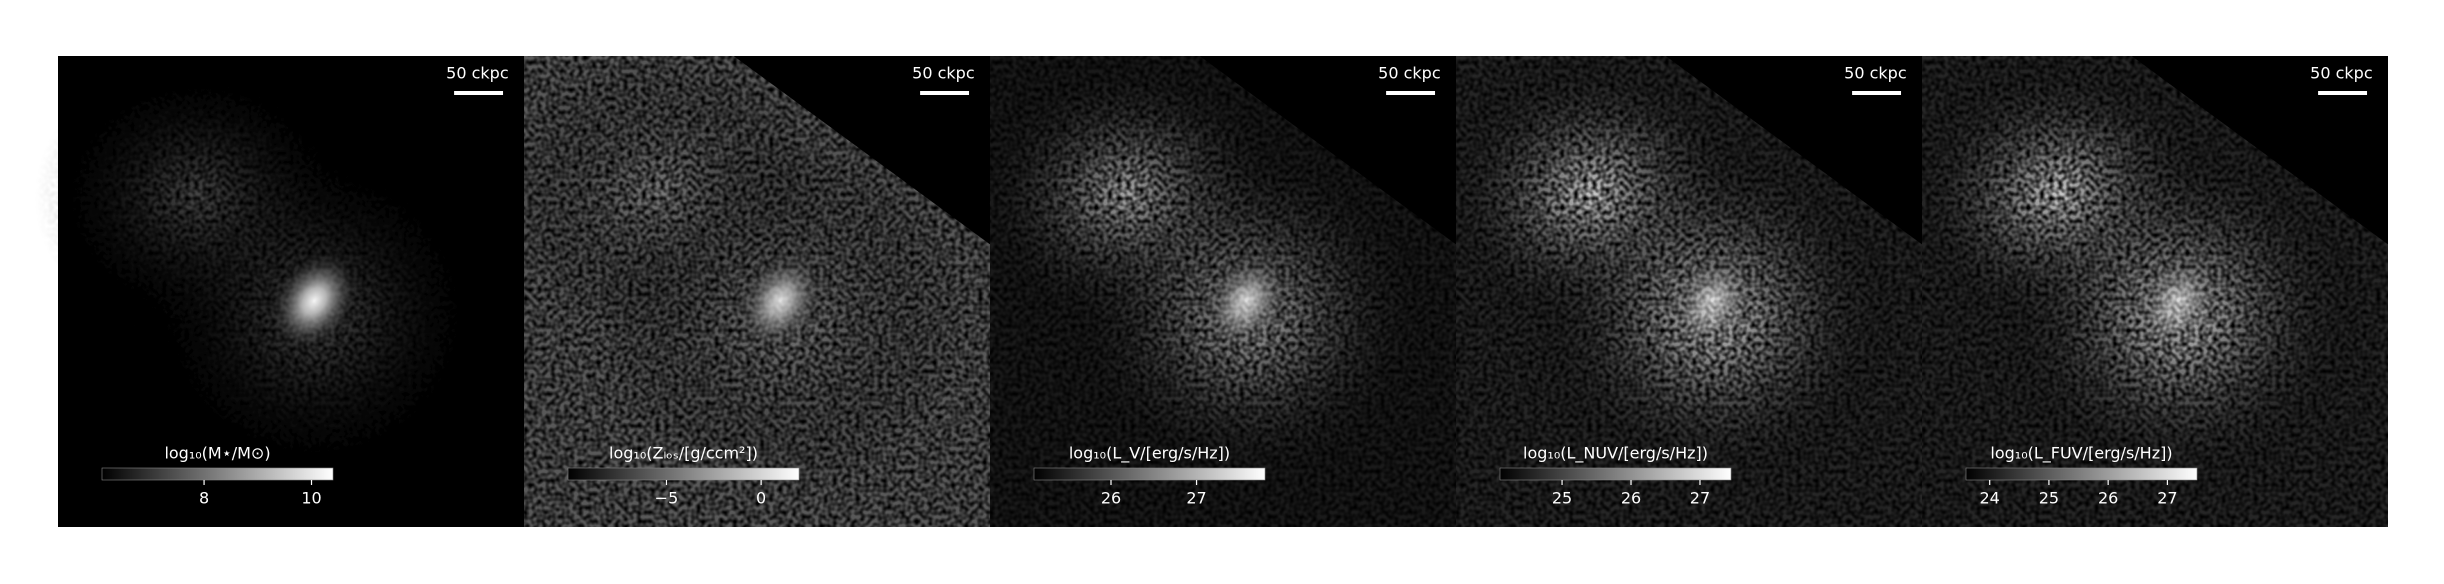 The width and height of the screenshot is (2444, 584). What do you see at coordinates (311, 498) in the screenshot?
I see `colorbar-tick-label: 10` at bounding box center [311, 498].